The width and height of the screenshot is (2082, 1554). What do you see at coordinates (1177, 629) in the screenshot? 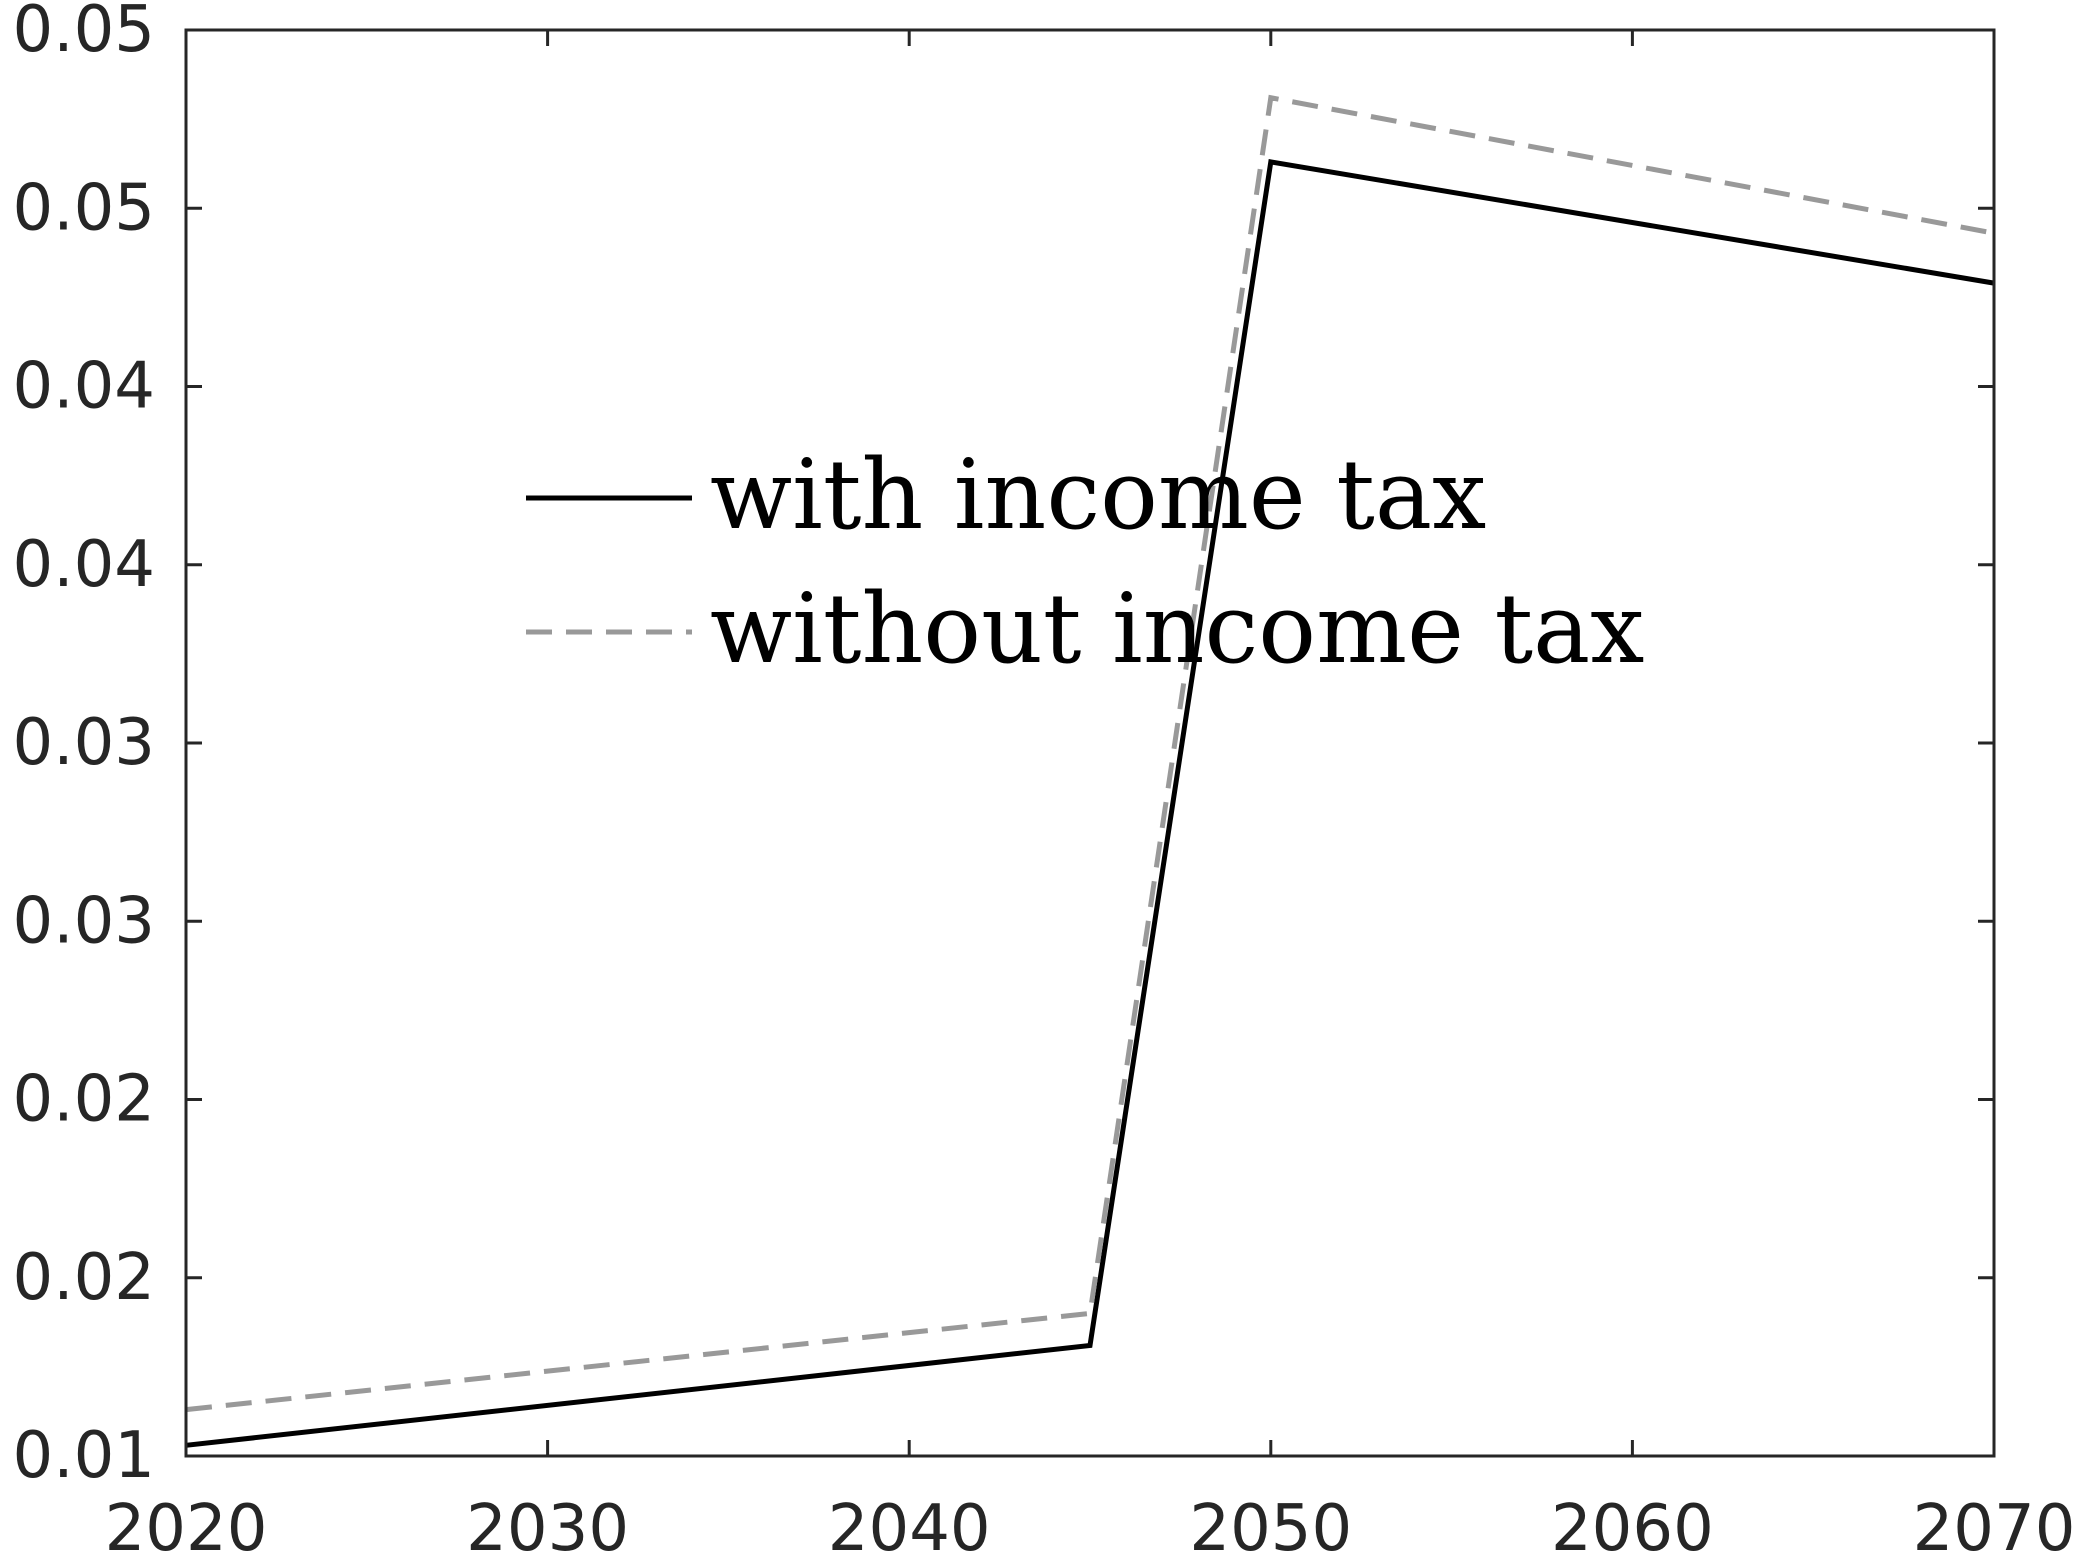
I see `legend-label-2: without income tax` at bounding box center [1177, 629].